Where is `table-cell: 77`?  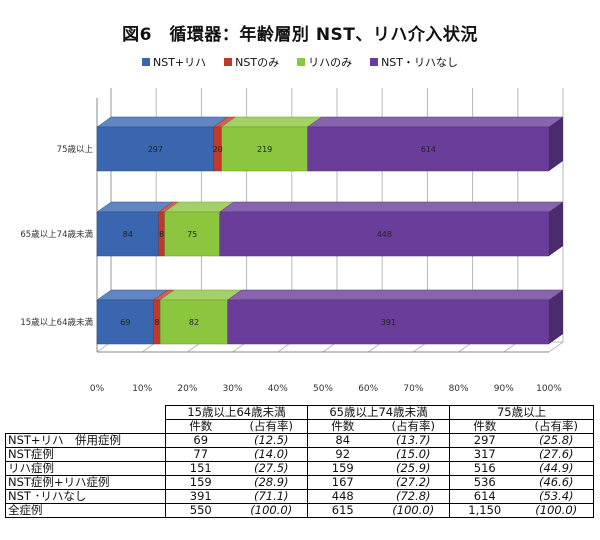 table-cell: 77 is located at coordinates (200, 454).